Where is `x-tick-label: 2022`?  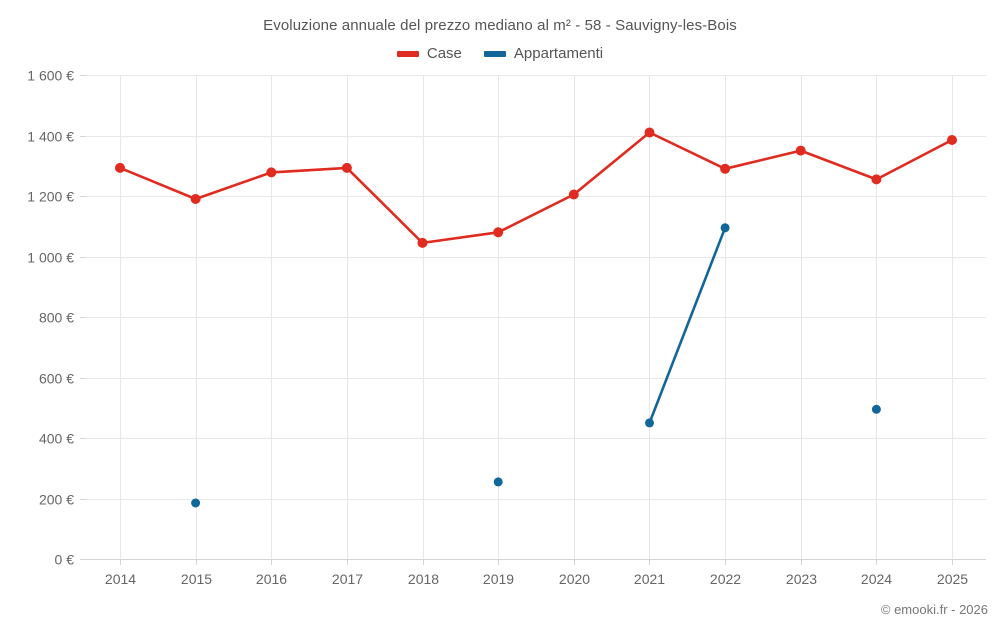 x-tick-label: 2022 is located at coordinates (725, 579).